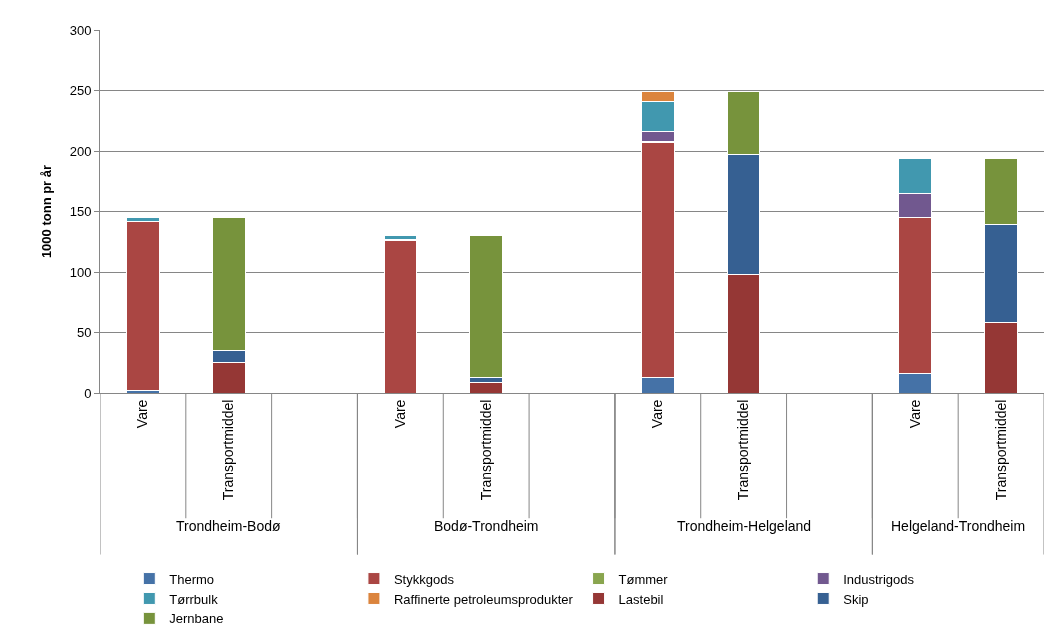 The height and width of the screenshot is (640, 1050). I want to click on text: Bodø-Trondheim, so click(486, 526).